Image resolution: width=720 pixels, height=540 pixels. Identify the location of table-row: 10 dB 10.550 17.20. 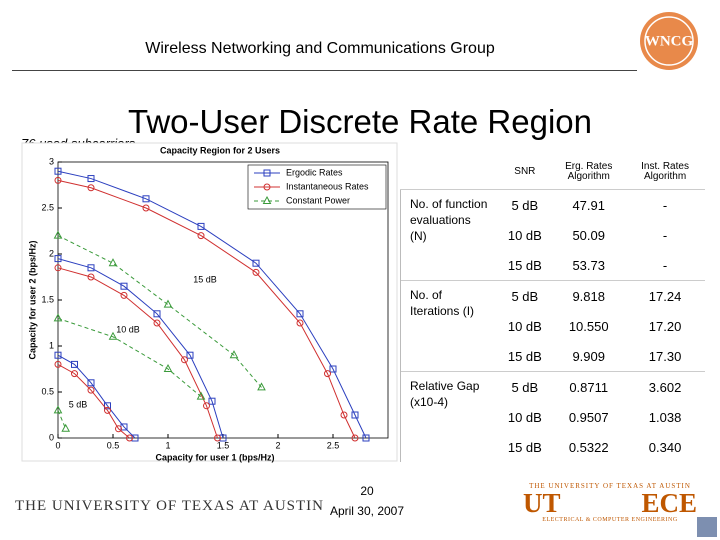
(553, 326).